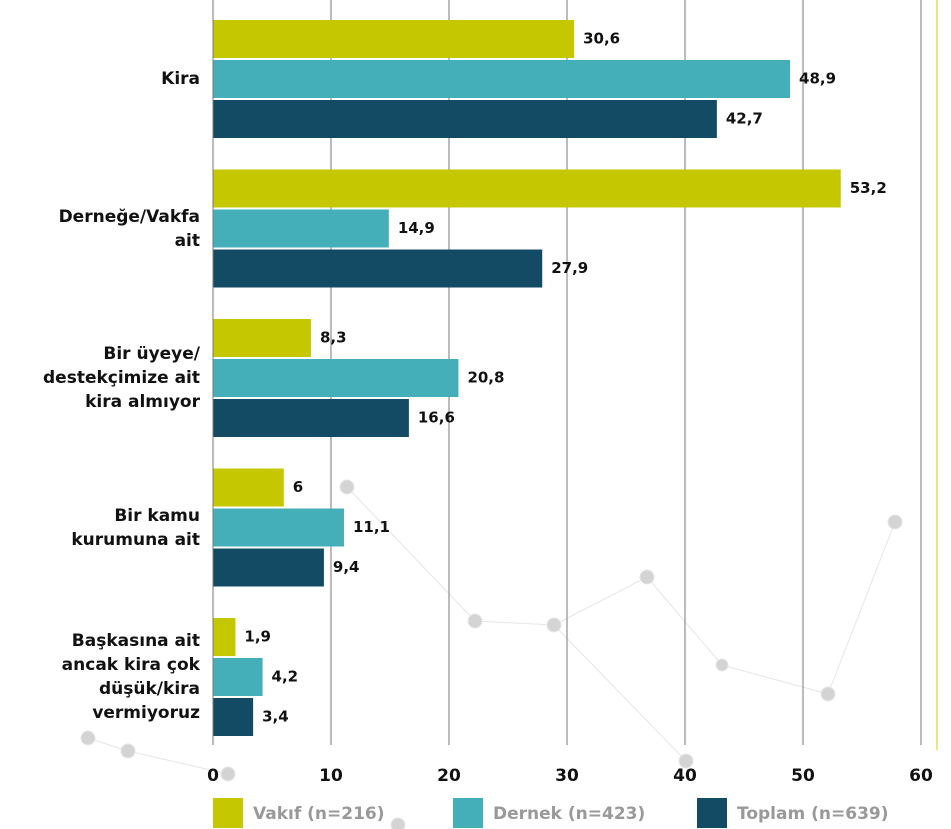 The image size is (951, 829). I want to click on value-label: 20,8, so click(485, 378).